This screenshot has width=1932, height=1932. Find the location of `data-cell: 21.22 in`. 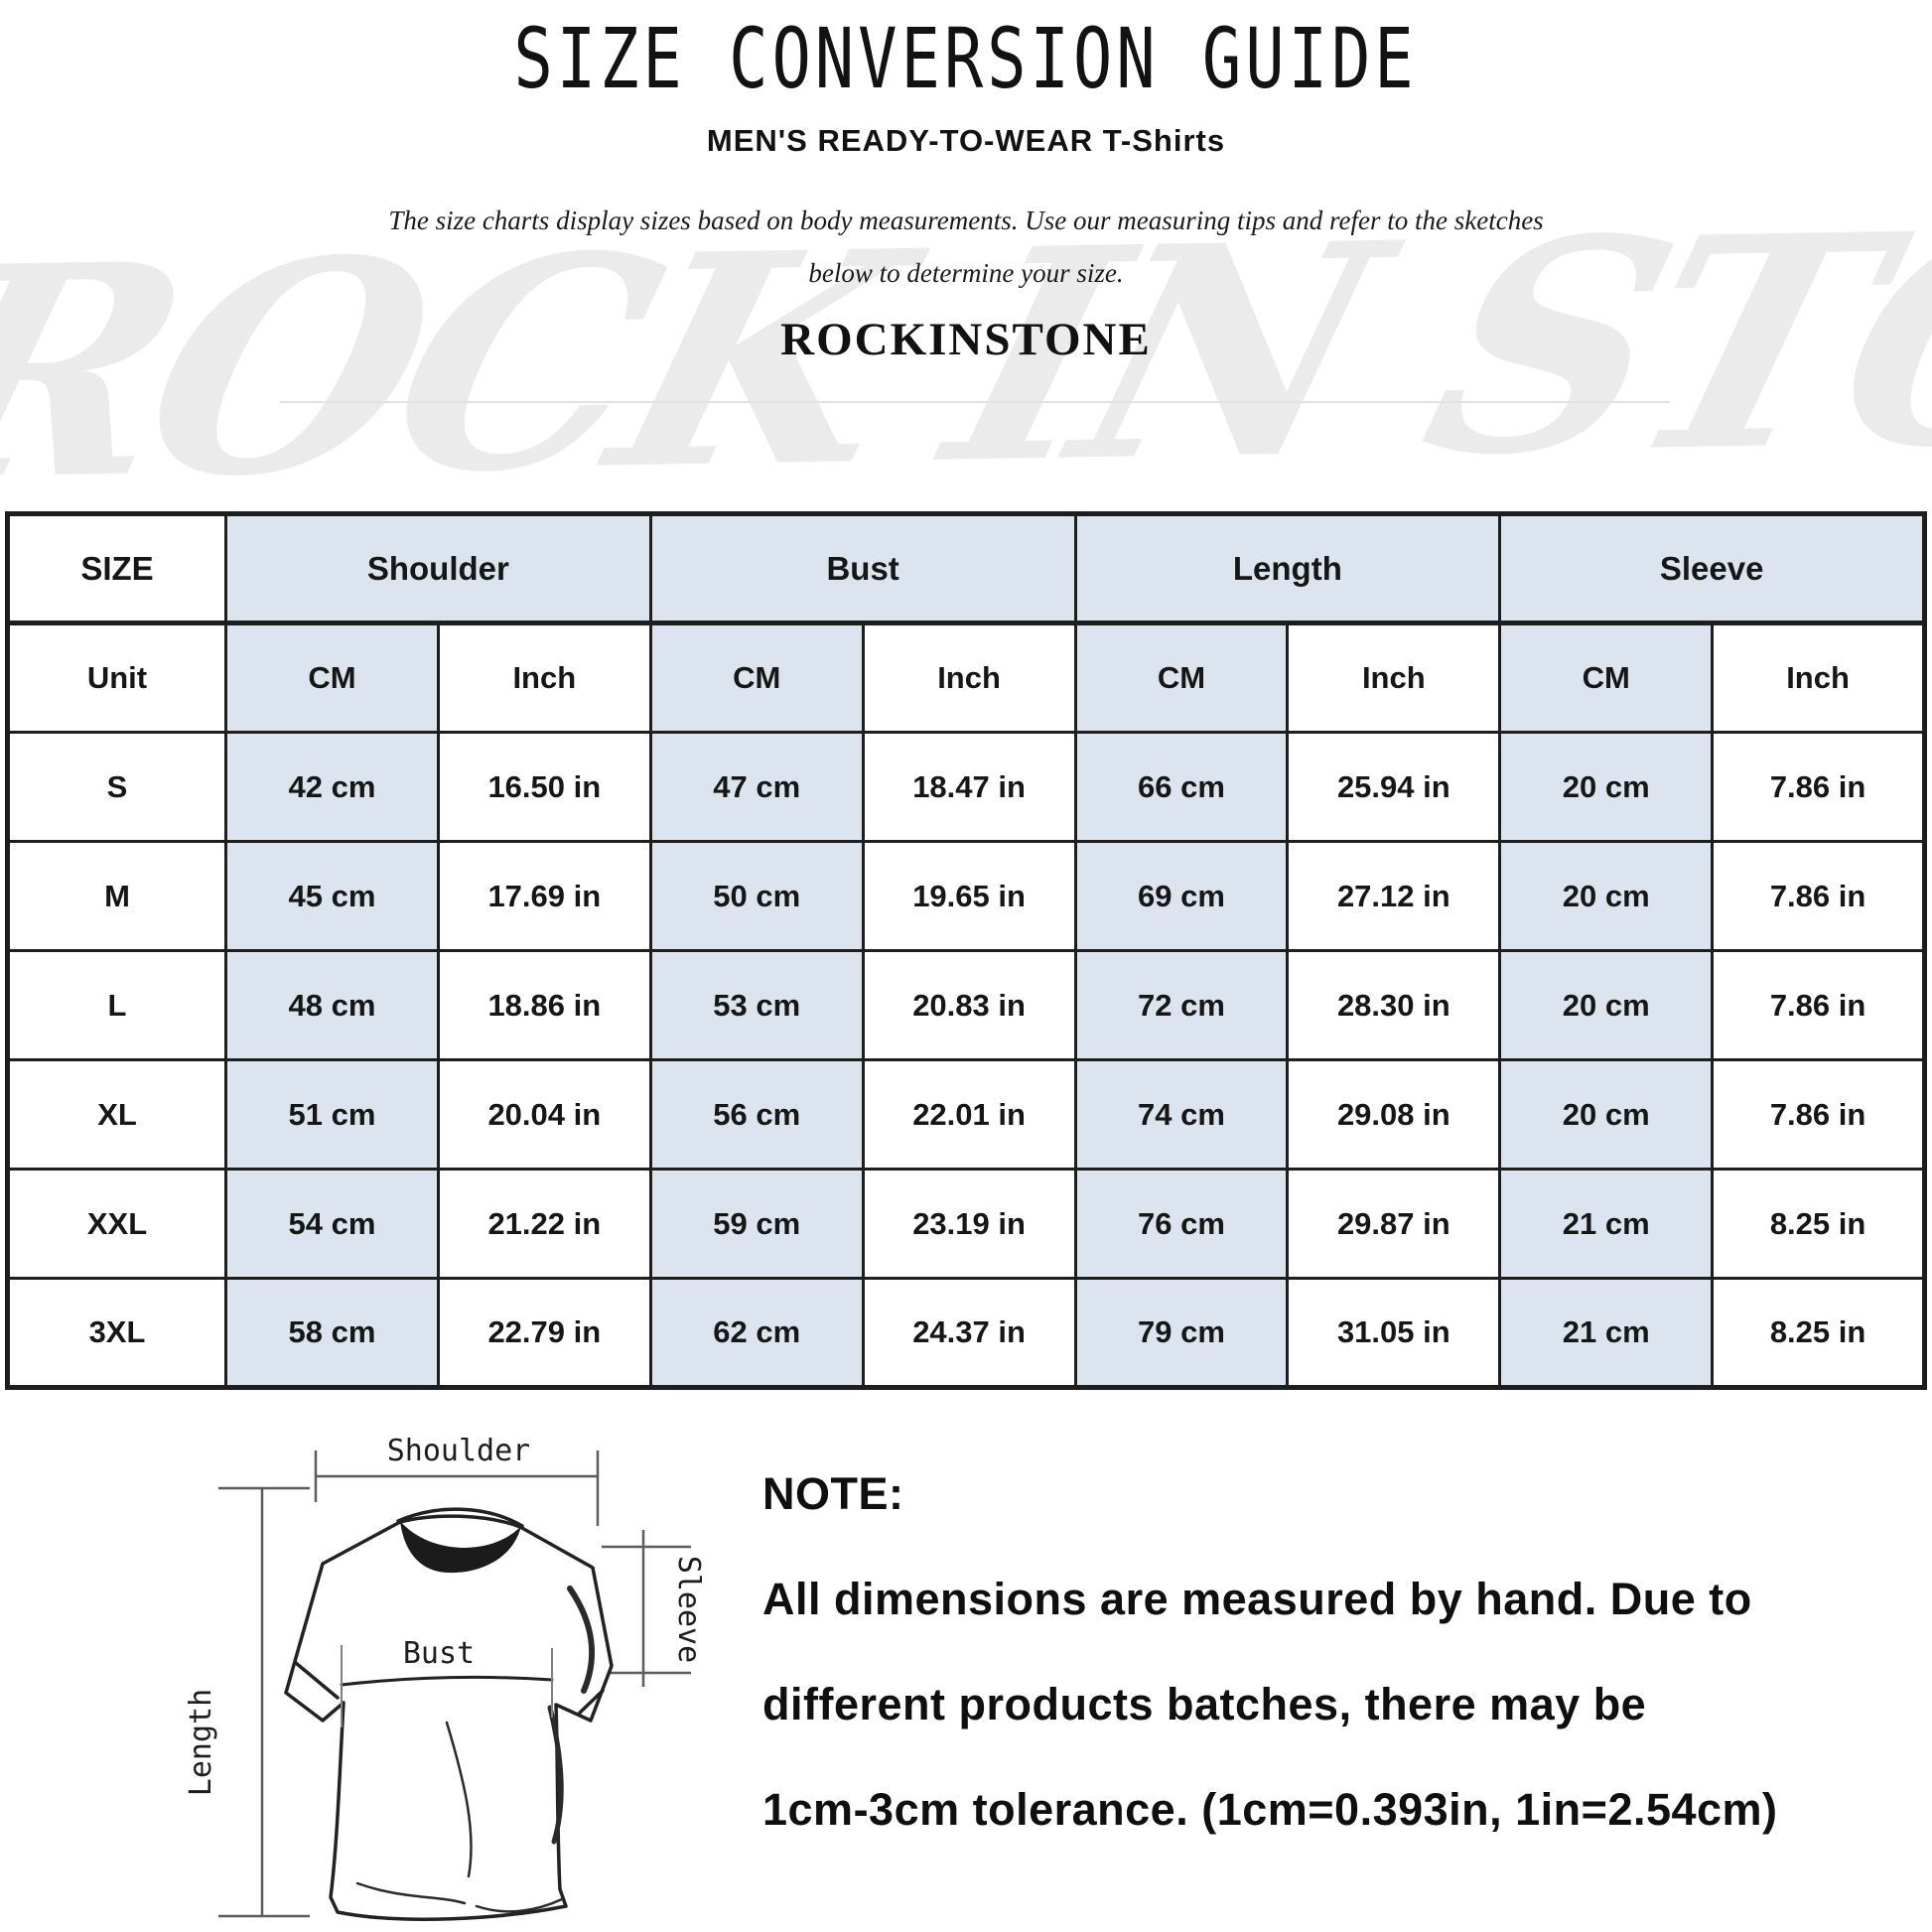

data-cell: 21.22 in is located at coordinates (544, 1224).